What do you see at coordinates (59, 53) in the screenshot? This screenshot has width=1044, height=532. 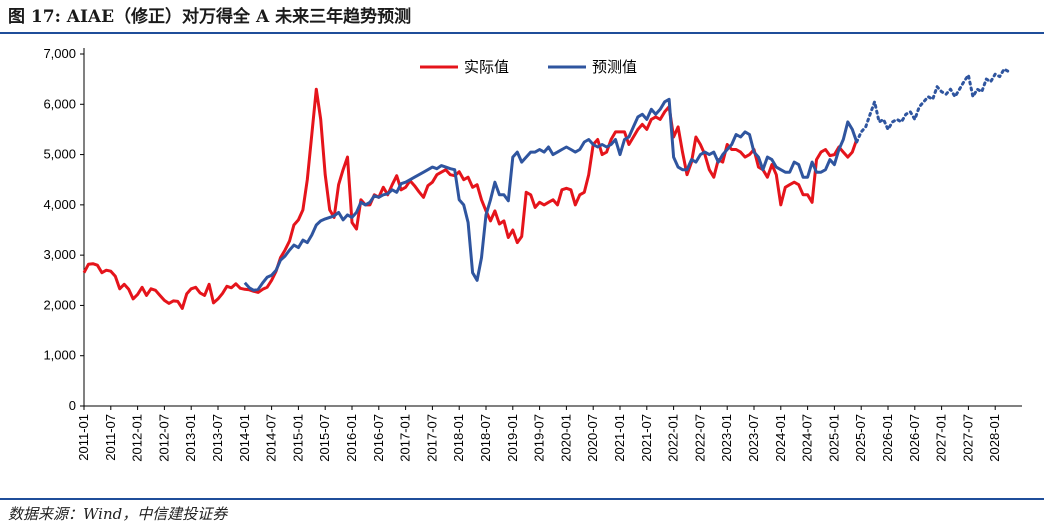 I see `y-tick-label: 7,000` at bounding box center [59, 53].